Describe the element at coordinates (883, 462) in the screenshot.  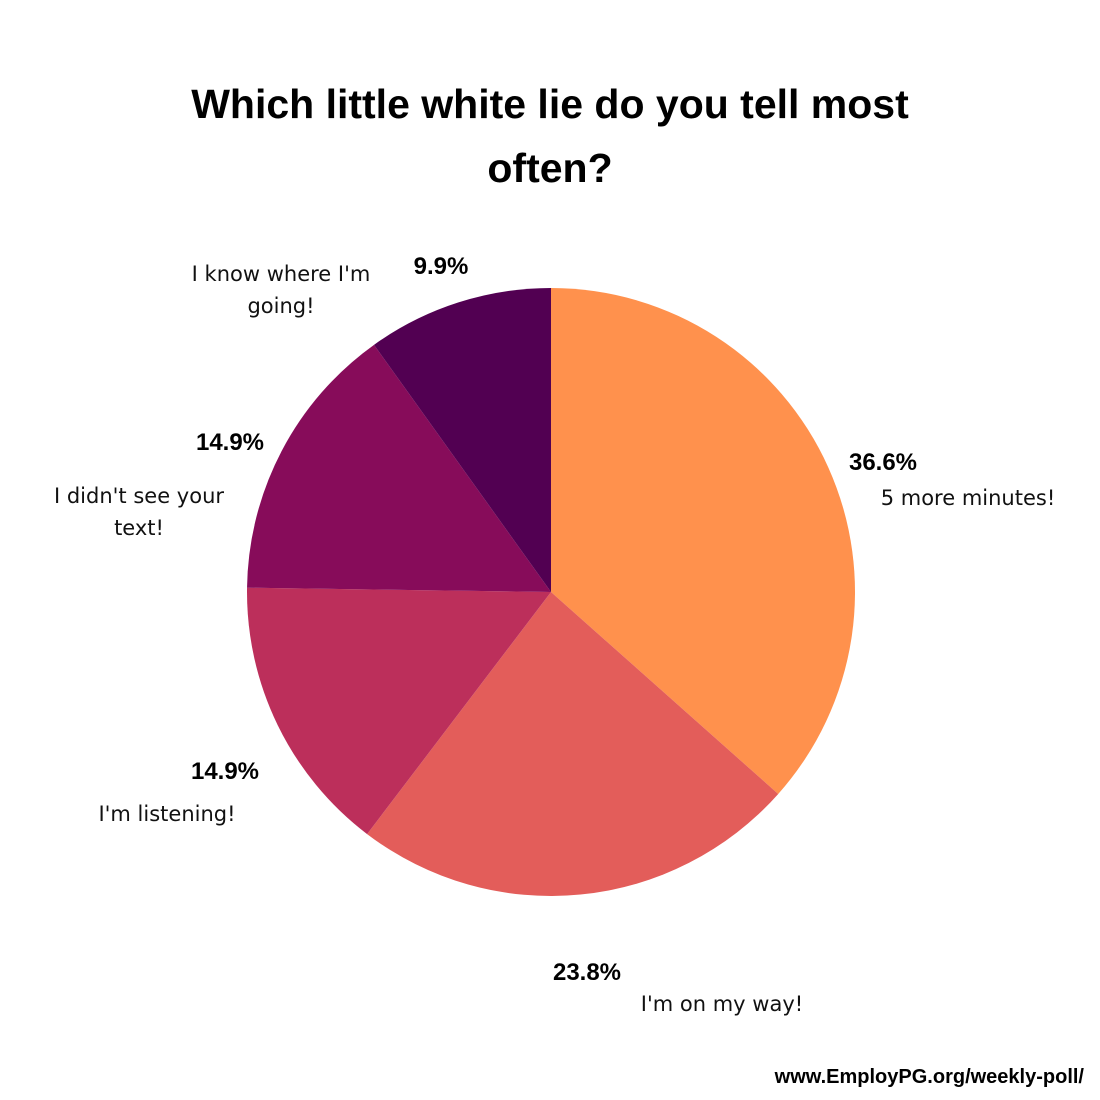
I see `value-label: 36.6%` at that location.